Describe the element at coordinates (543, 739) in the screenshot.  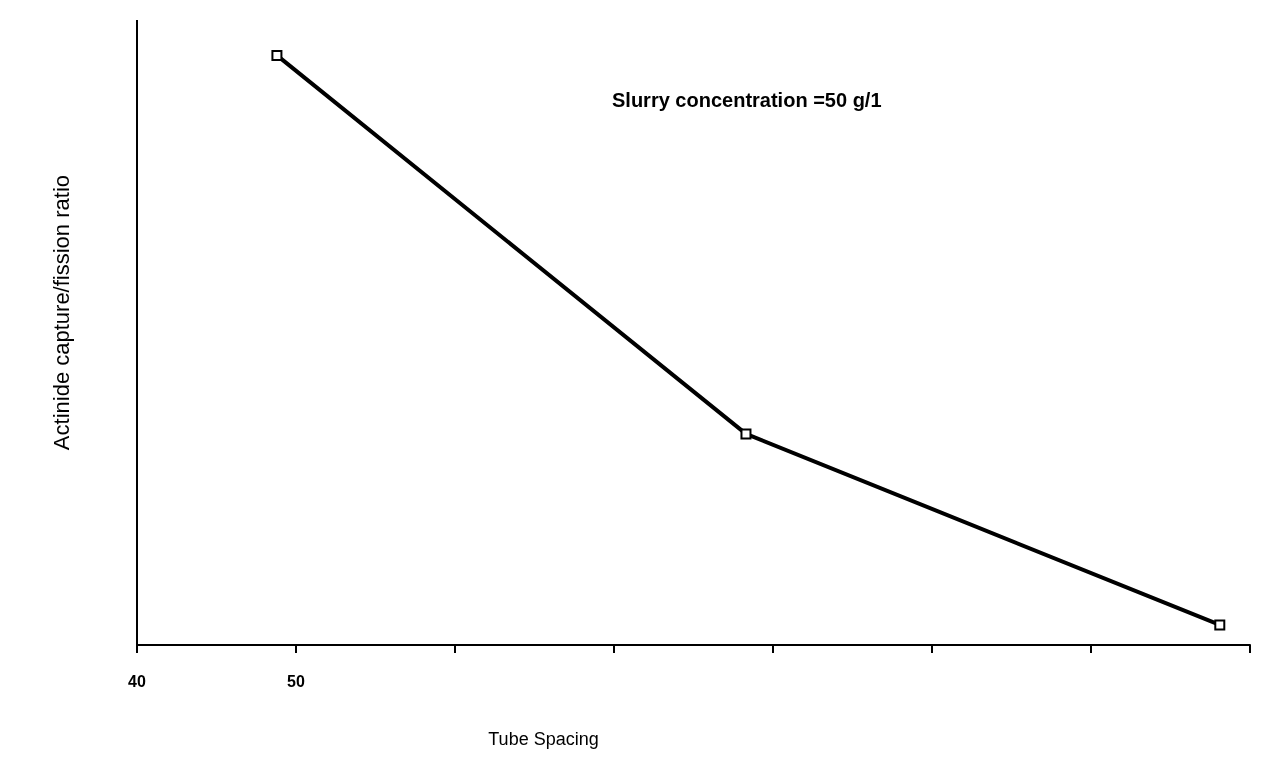
I see `x-axis-title: Tube Spacing` at that location.